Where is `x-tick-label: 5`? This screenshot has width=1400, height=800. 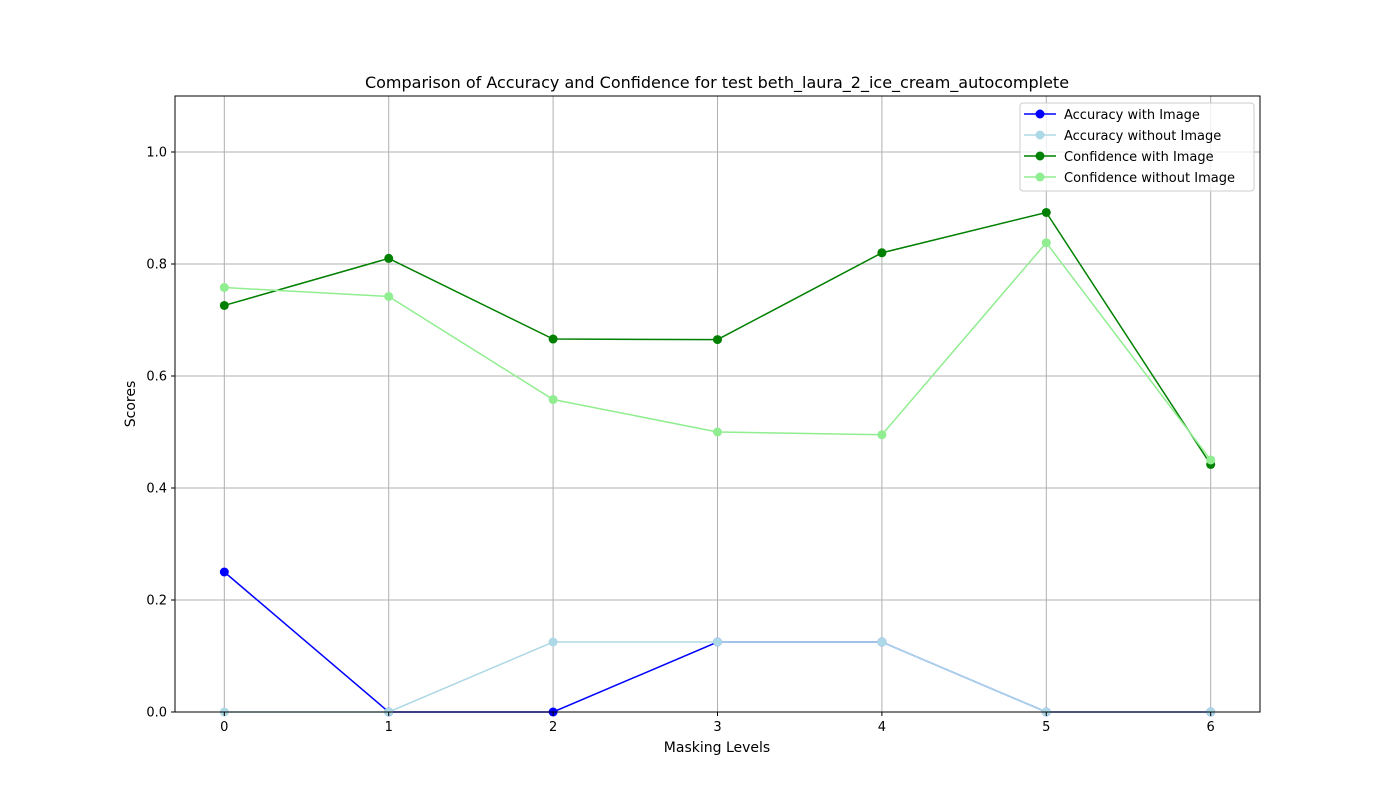
x-tick-label: 5 is located at coordinates (1046, 727).